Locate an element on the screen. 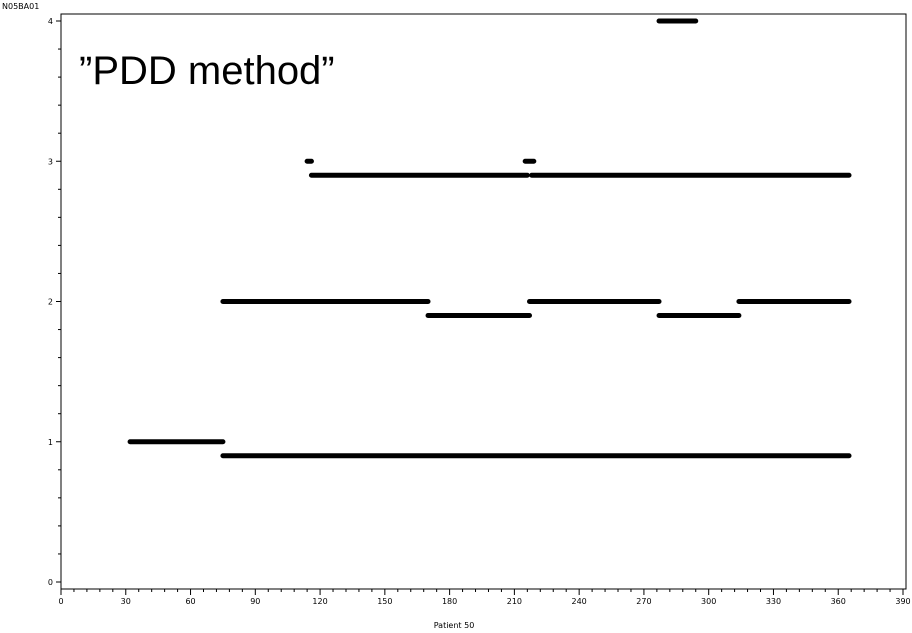 The image size is (912, 633). x-tick-label: 270 is located at coordinates (643, 601).